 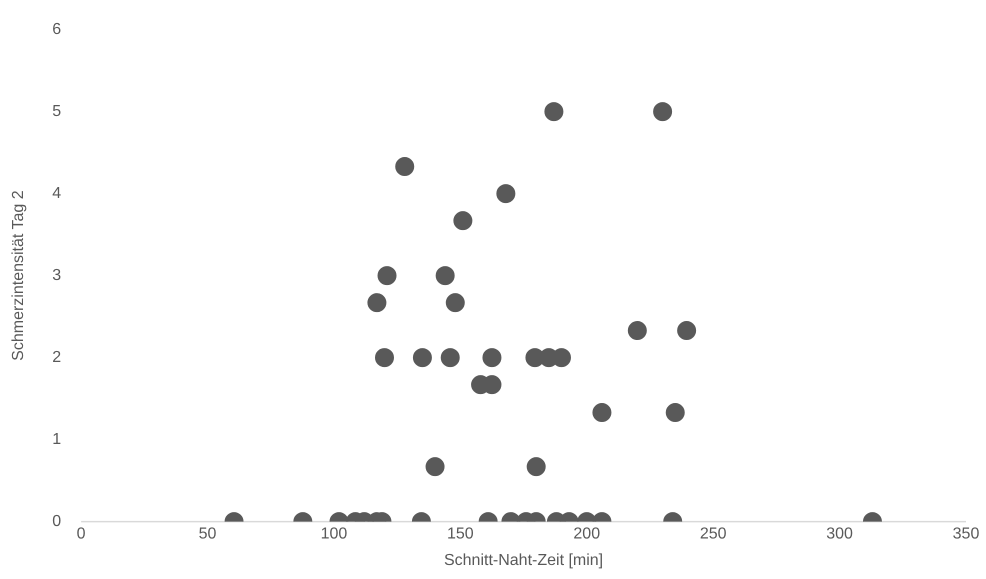 What do you see at coordinates (840, 534) in the screenshot?
I see `x-tick-label: 300` at bounding box center [840, 534].